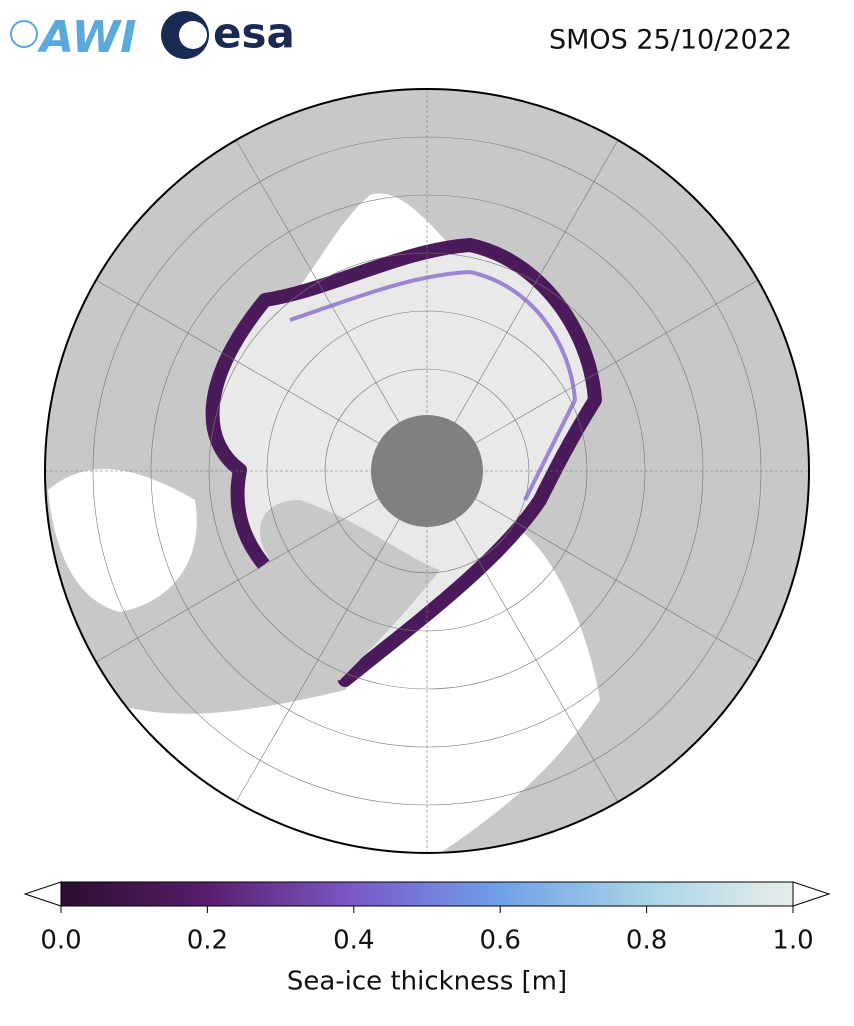  What do you see at coordinates (122, 540) in the screenshot?
I see `ocean` at bounding box center [122, 540].